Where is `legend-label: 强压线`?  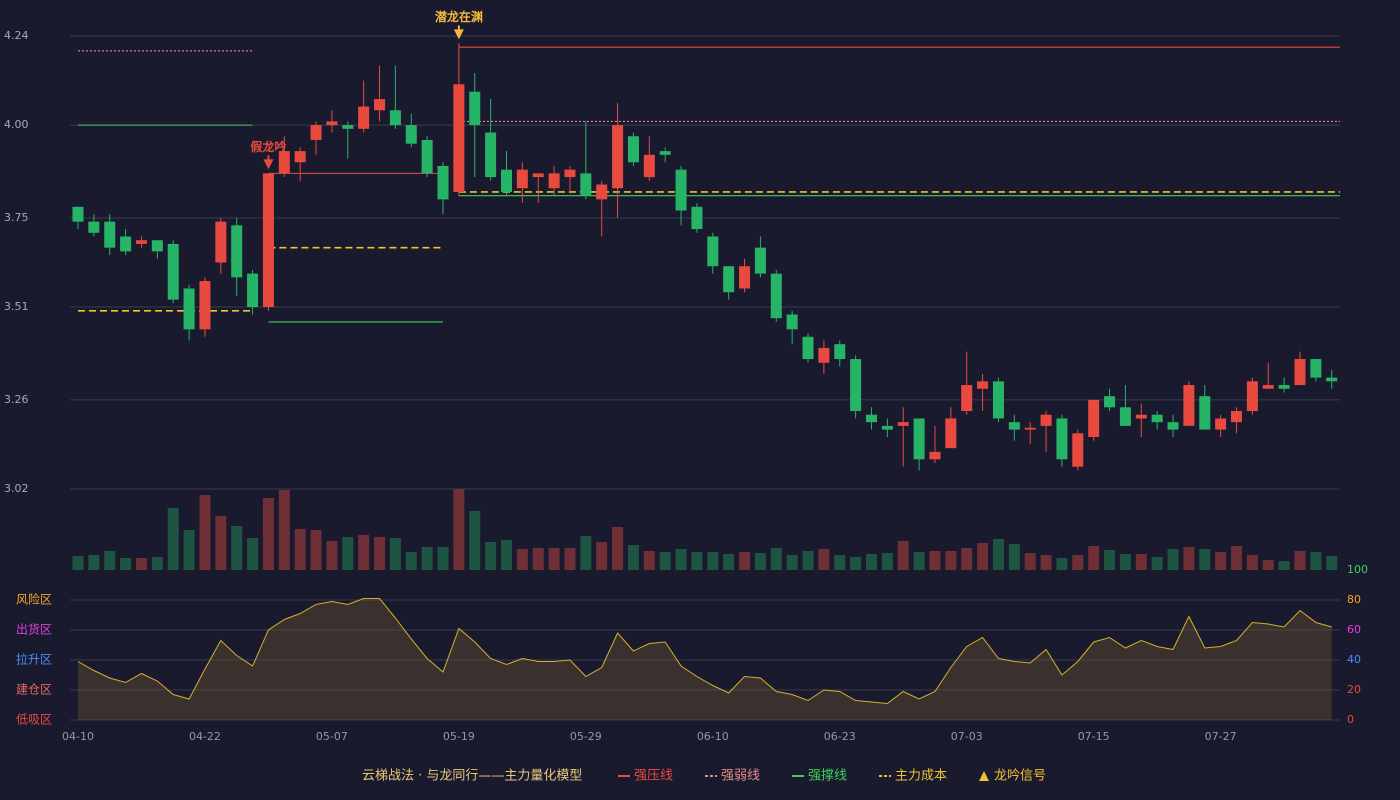 legend-label: 强压线 is located at coordinates (653, 776).